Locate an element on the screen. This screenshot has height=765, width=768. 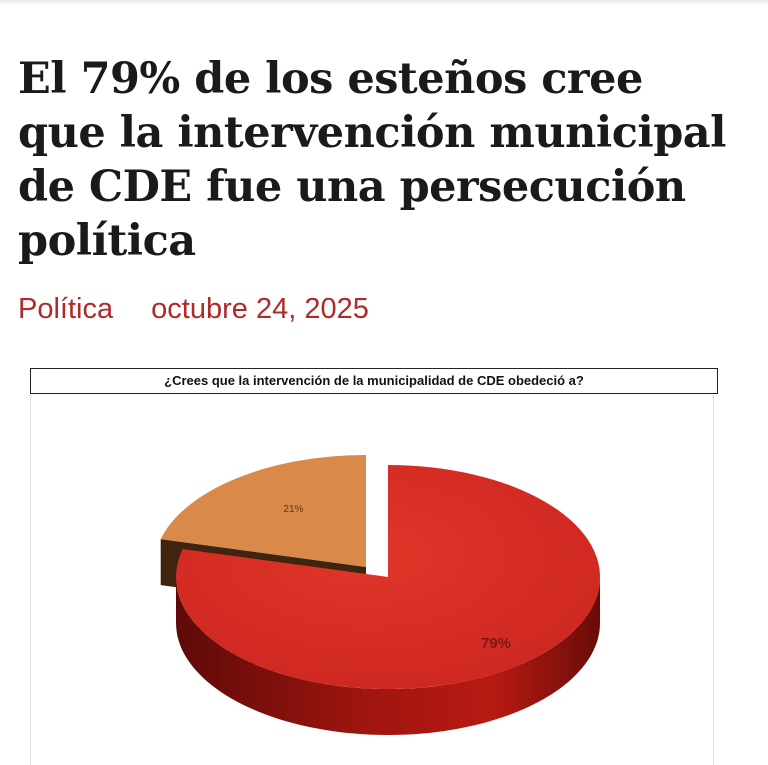
top-strip is located at coordinates (384, 3).